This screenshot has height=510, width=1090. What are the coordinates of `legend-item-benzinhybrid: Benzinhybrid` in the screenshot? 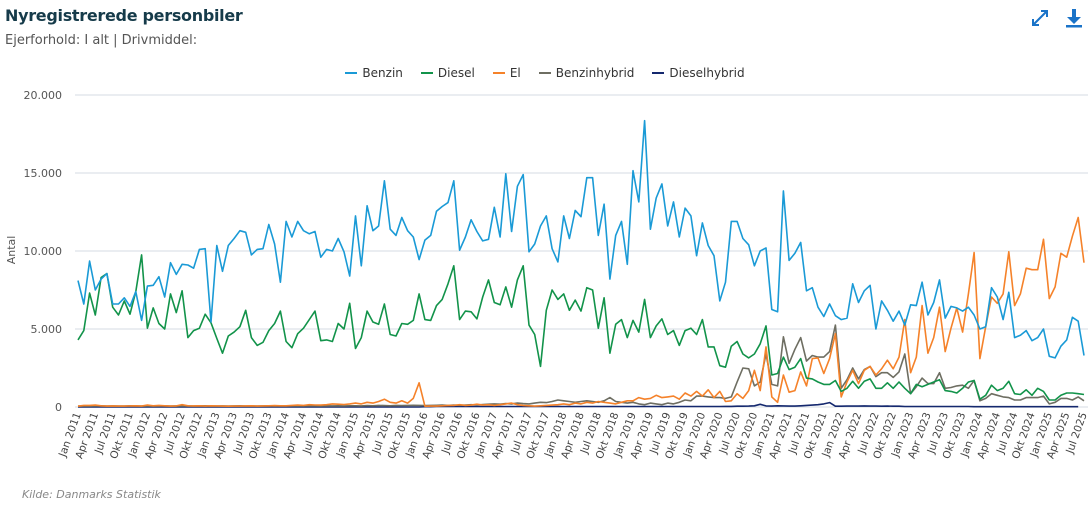 It's located at (586, 73).